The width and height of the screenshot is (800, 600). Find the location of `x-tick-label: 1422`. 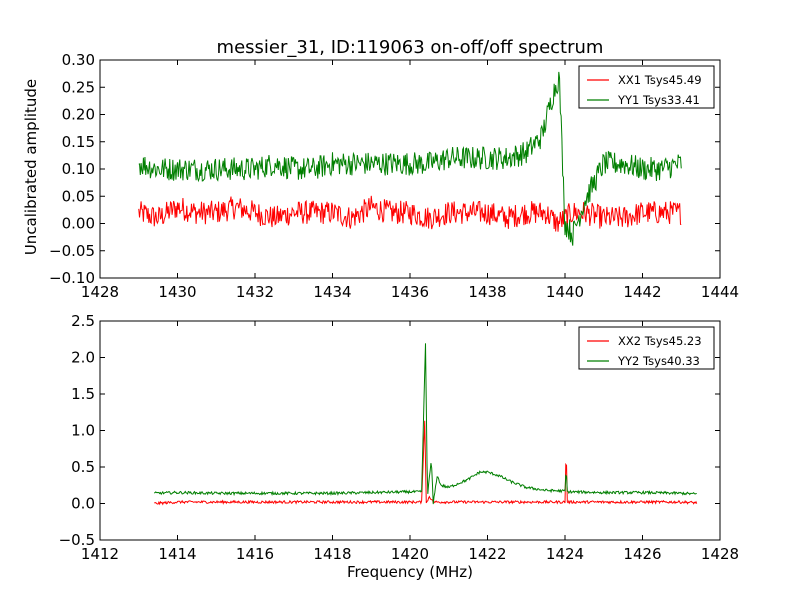

x-tick-label: 1422 is located at coordinates (487, 554).